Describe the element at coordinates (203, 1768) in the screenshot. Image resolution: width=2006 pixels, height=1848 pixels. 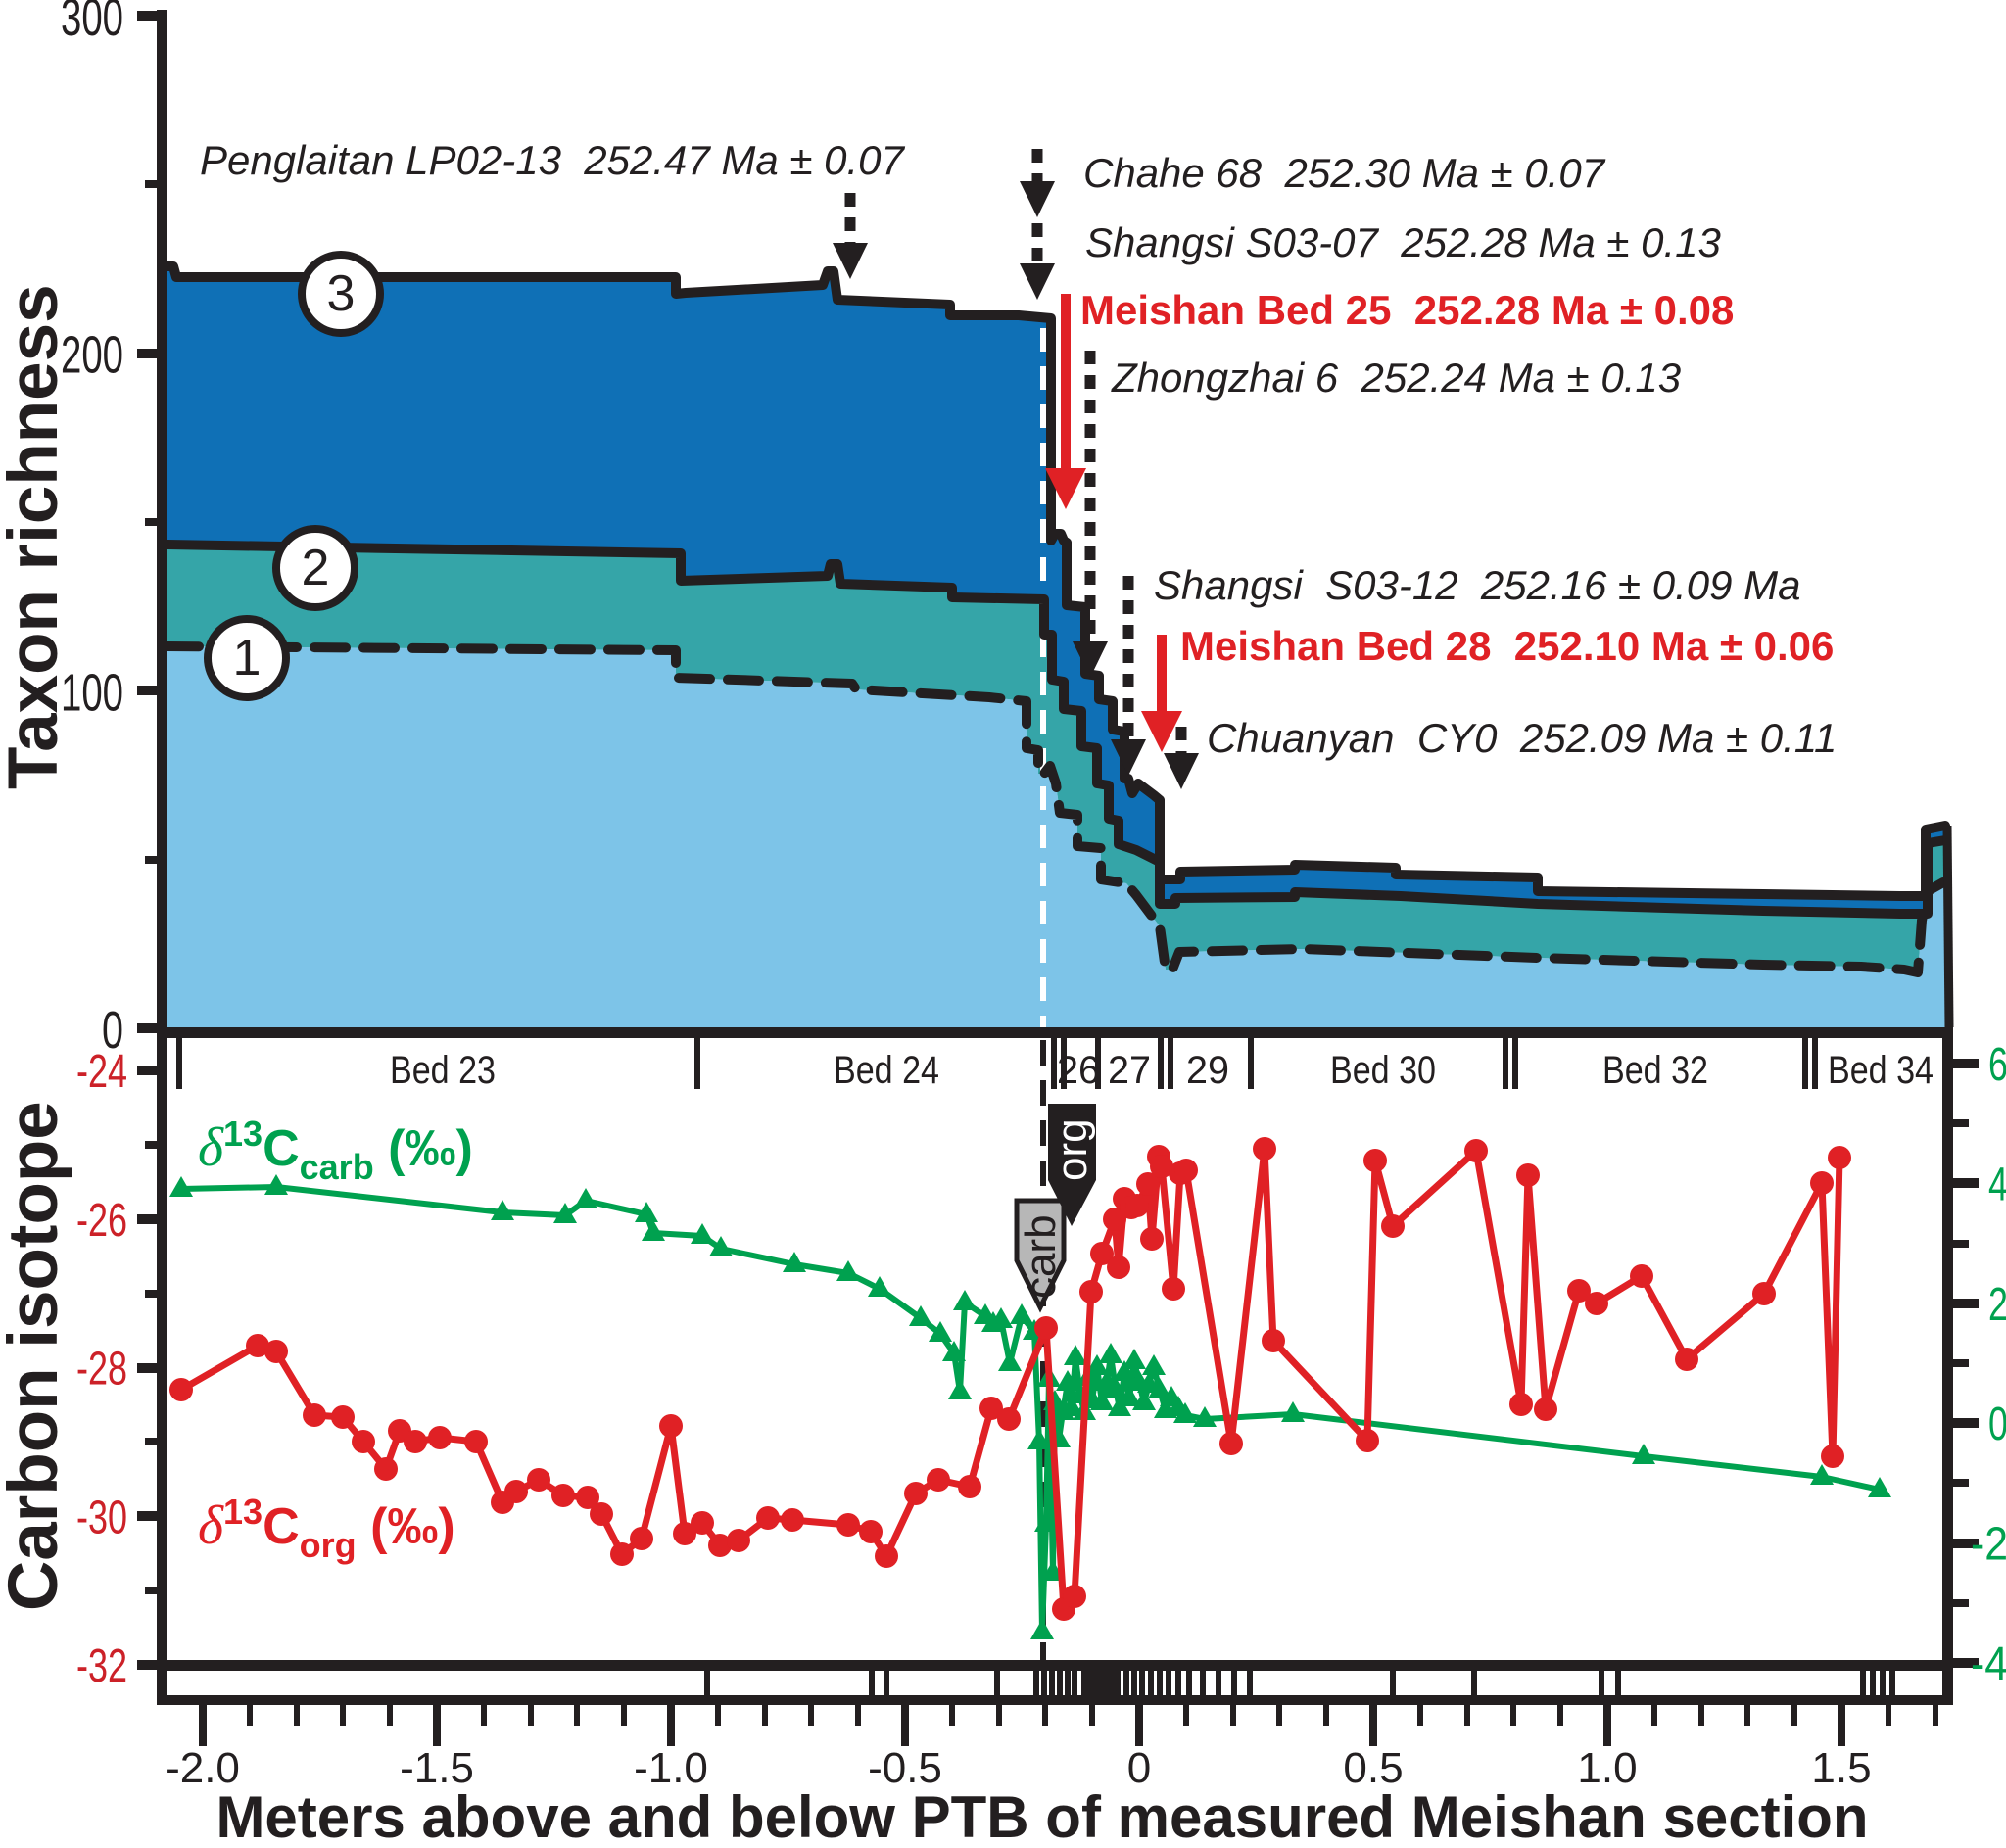
I see `svg-text: -2.0` at that location.